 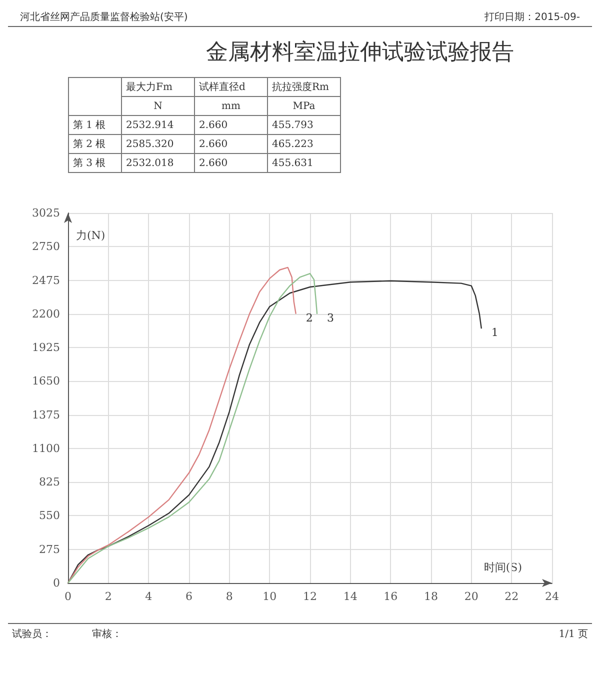 I want to click on x-tick-label: 24, so click(x=552, y=596).